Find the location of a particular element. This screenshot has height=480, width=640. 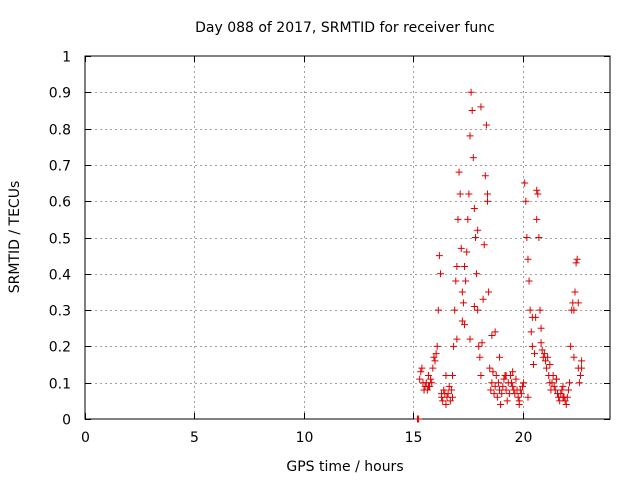

y-tick-label: 0.5 is located at coordinates (60, 240).